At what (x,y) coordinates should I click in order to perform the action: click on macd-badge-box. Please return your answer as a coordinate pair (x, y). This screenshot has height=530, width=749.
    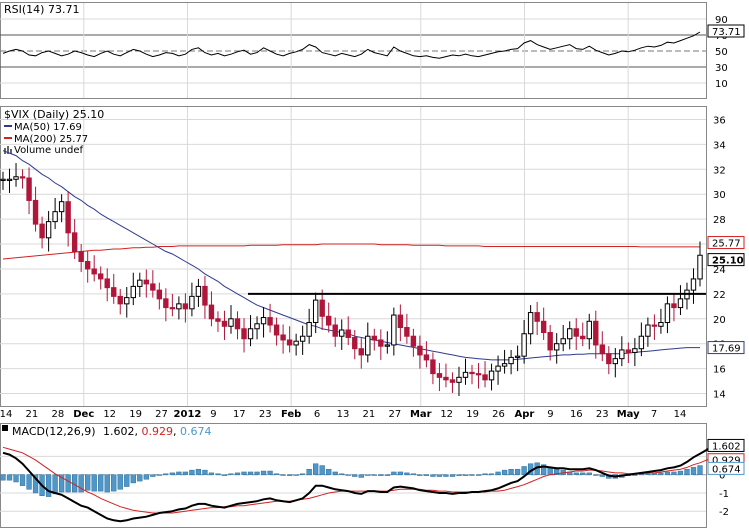
    Looking at the image, I should click on (726, 445).